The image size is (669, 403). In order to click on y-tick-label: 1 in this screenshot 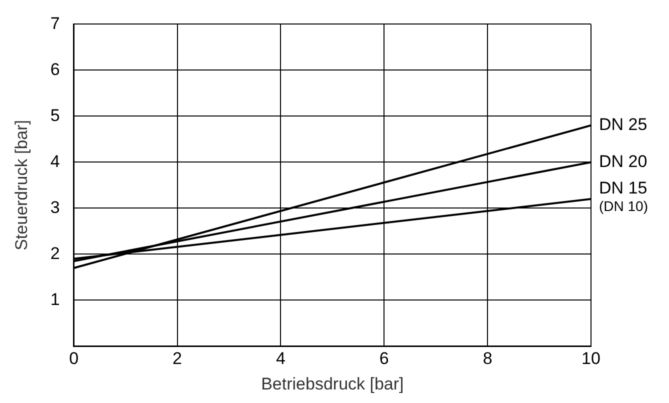, I will do `click(55, 299)`.